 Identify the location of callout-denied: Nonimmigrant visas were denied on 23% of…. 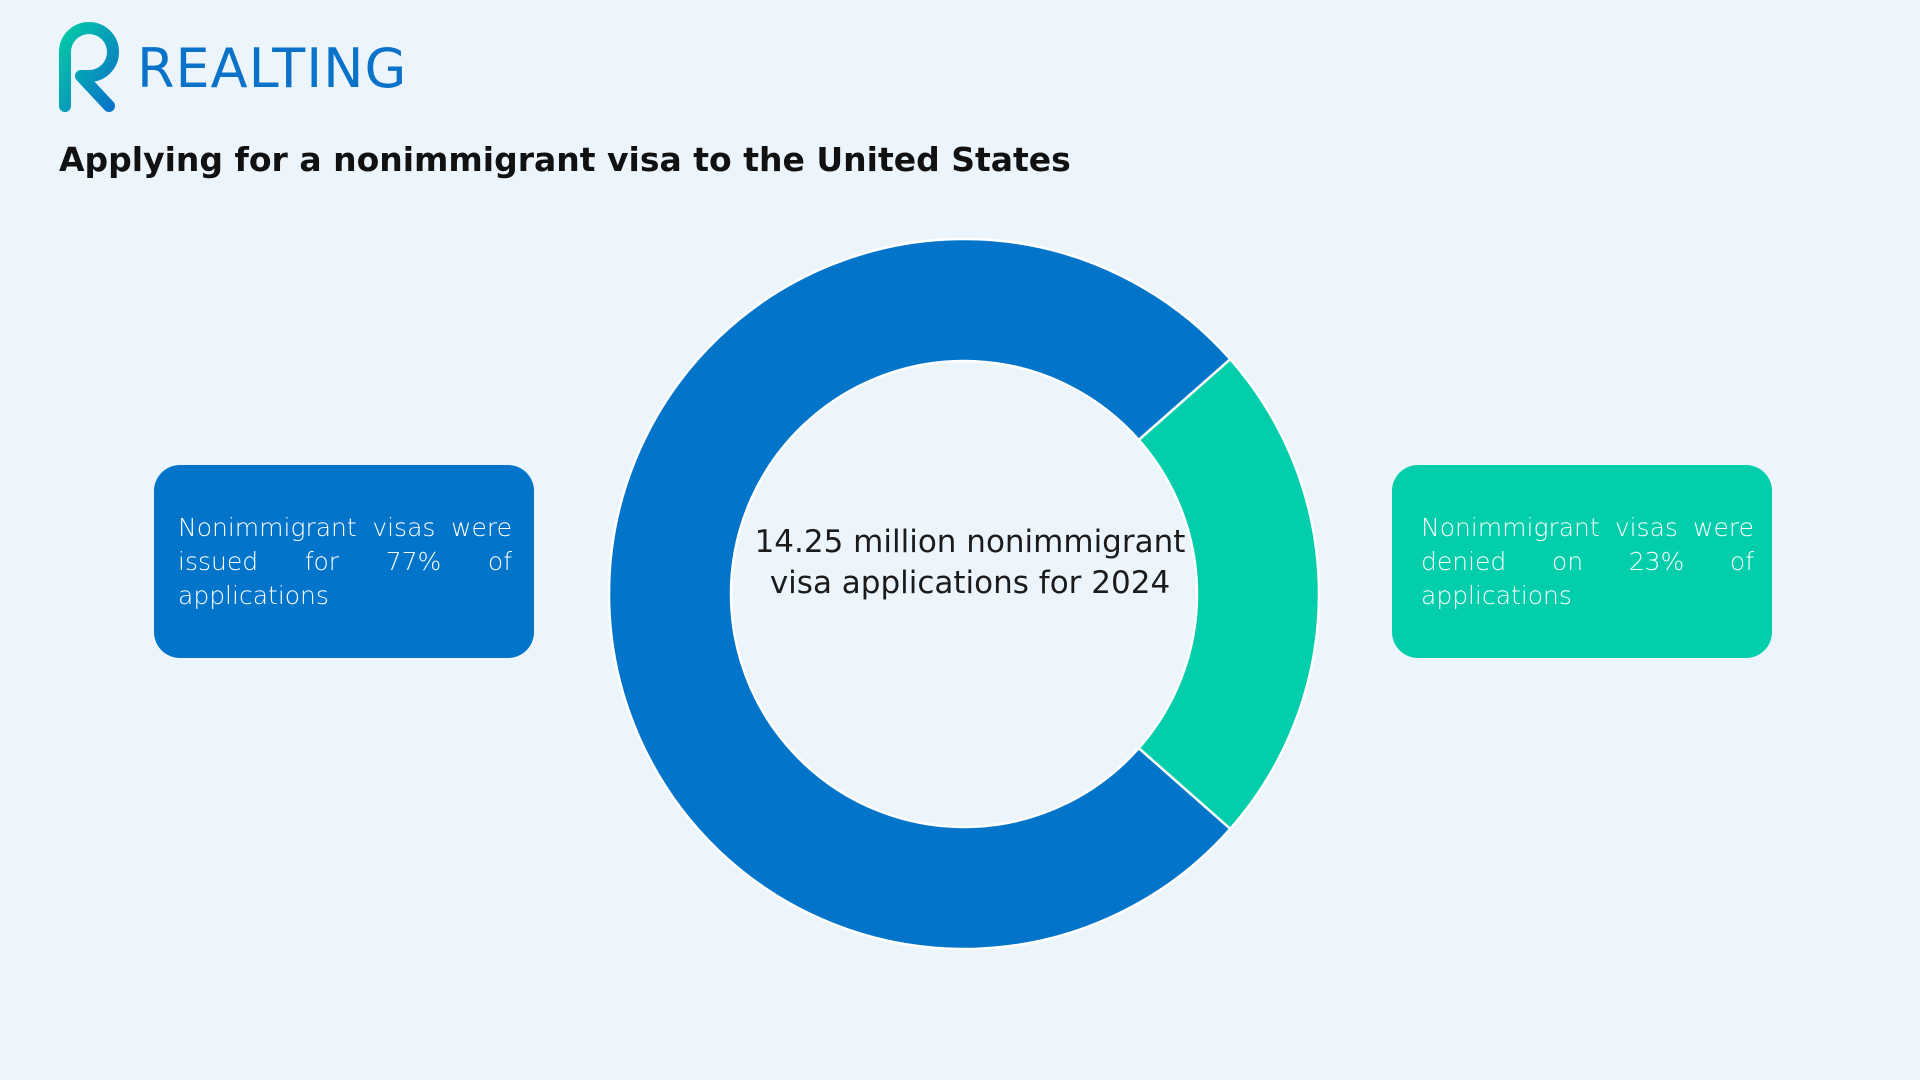
(1582, 561).